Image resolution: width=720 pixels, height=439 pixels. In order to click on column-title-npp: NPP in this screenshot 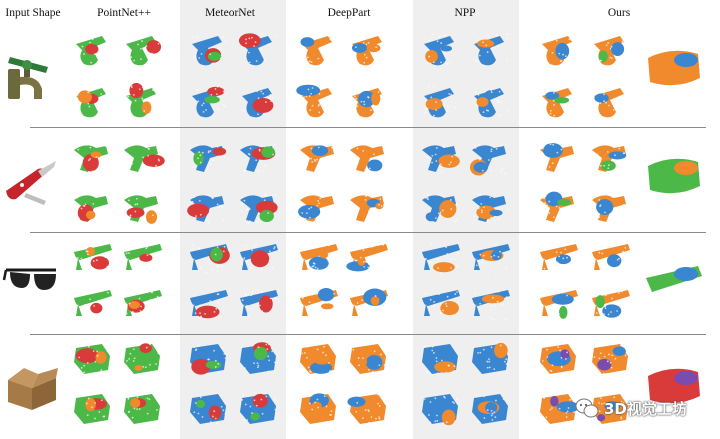, I will do `click(465, 13)`.